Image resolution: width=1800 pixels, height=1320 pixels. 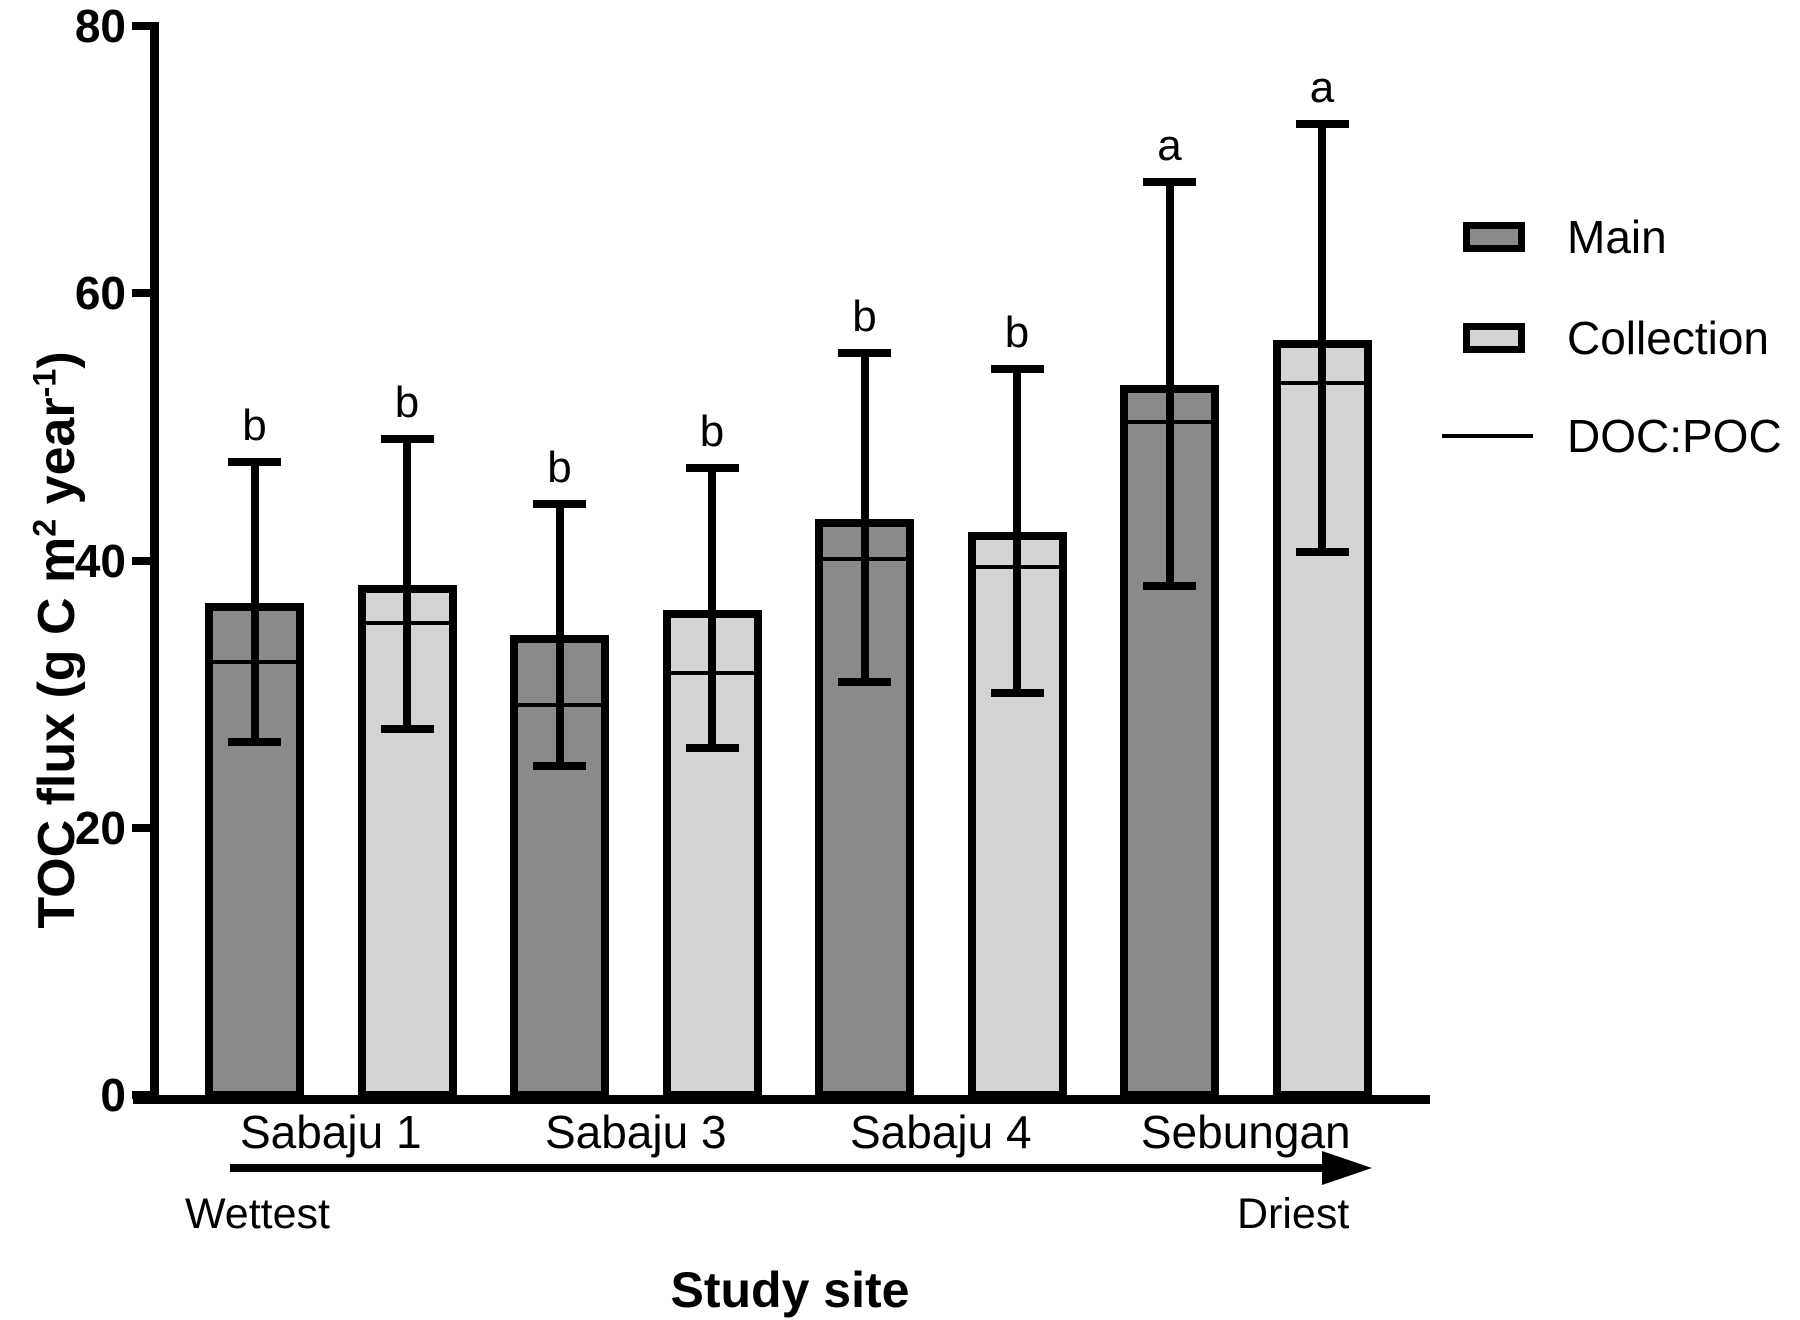 I want to click on x-axis-spine, so click(x=781, y=1099).